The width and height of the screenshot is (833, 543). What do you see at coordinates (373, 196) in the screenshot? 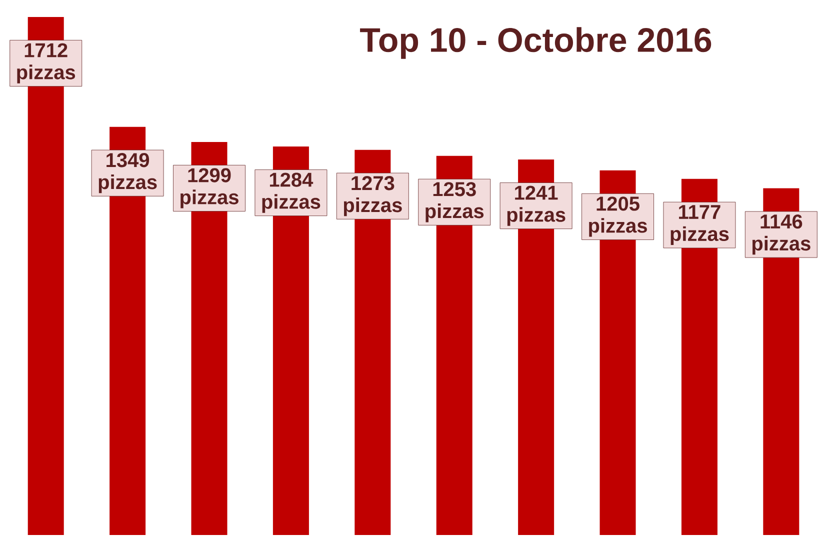
I see `data-label: 1273 pizzas` at bounding box center [373, 196].